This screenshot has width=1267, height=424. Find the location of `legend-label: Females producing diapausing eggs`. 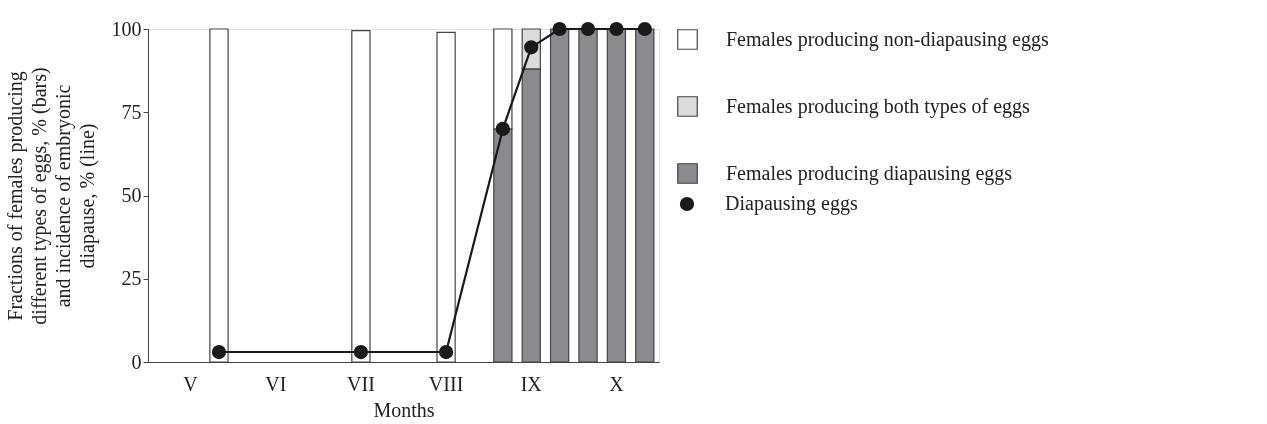

legend-label: Females producing diapausing eggs is located at coordinates (869, 173).